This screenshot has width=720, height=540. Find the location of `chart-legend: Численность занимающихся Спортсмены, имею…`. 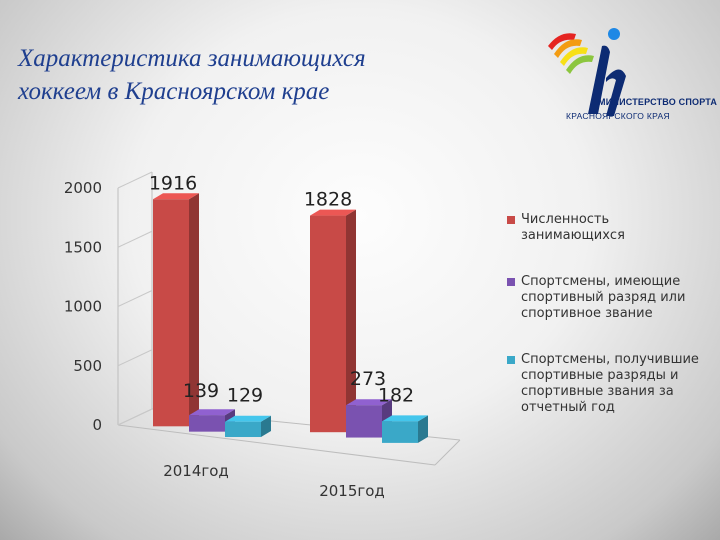

chart-legend: Численность занимающихся Спортсмены, имею… is located at coordinates (607, 314).